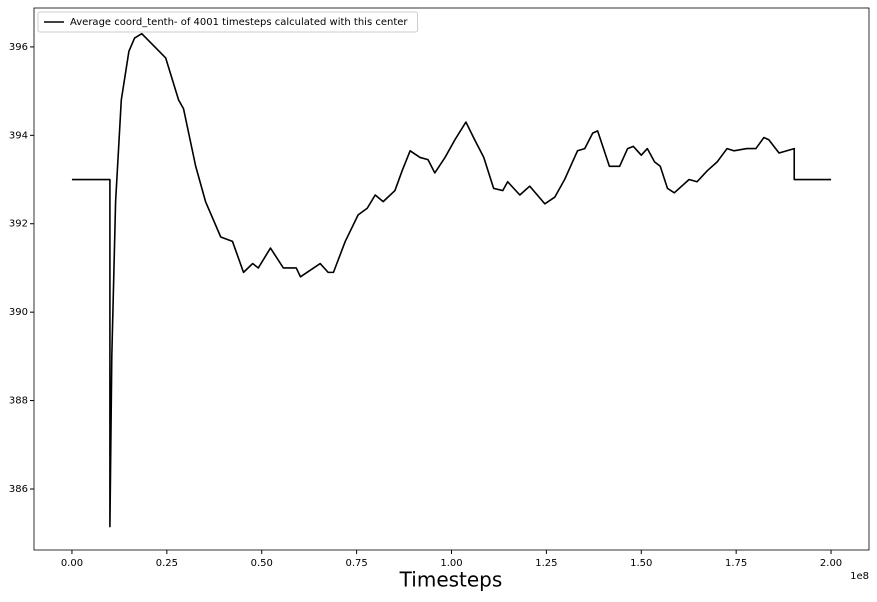 This screenshot has height=602, width=877. I want to click on x-tick-label: 1.75, so click(736, 563).